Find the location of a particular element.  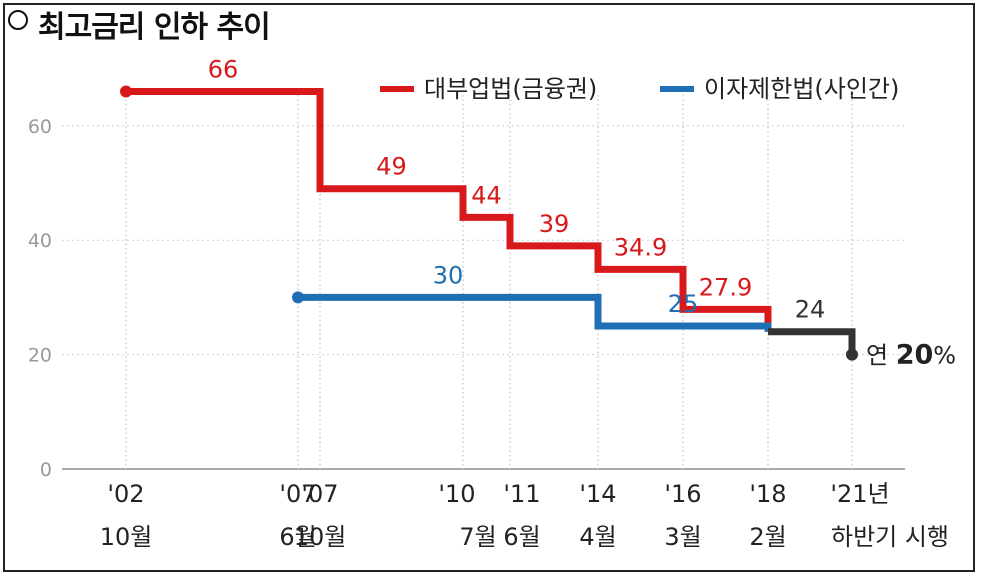

data-label: 49 is located at coordinates (391, 167).